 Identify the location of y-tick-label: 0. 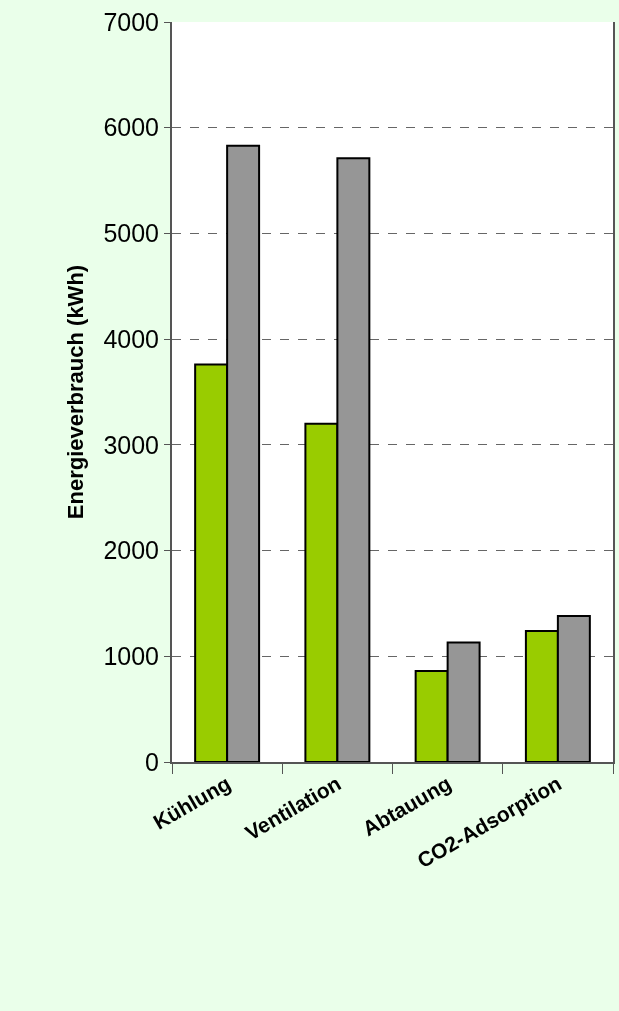
(152, 761).